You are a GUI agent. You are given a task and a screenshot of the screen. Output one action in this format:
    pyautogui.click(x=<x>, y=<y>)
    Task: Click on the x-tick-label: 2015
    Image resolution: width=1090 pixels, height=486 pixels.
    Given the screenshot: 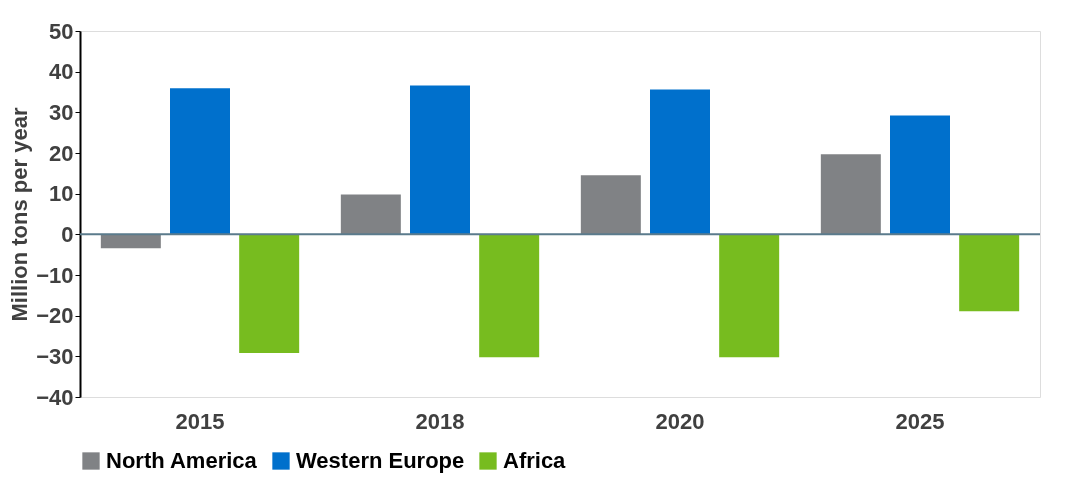 What is the action you would take?
    pyautogui.click(x=200, y=421)
    